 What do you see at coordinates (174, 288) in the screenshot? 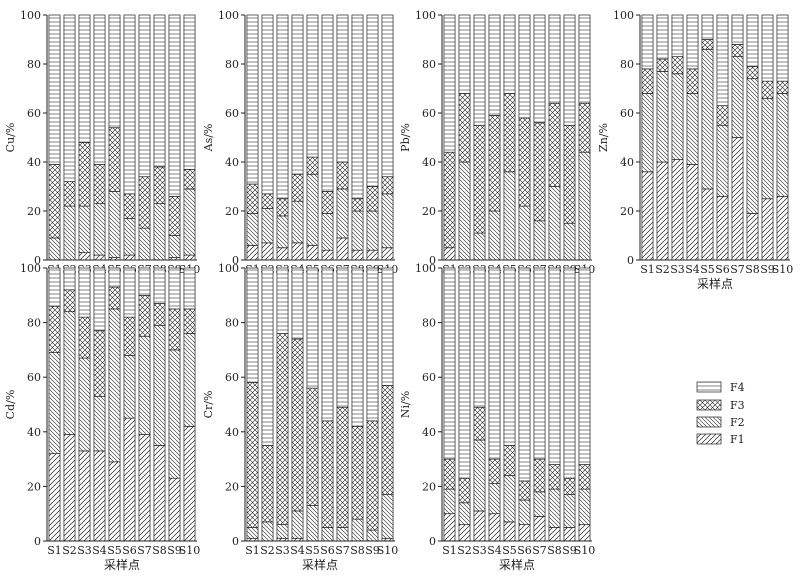
I see `bar-cd-s9-f4` at bounding box center [174, 288].